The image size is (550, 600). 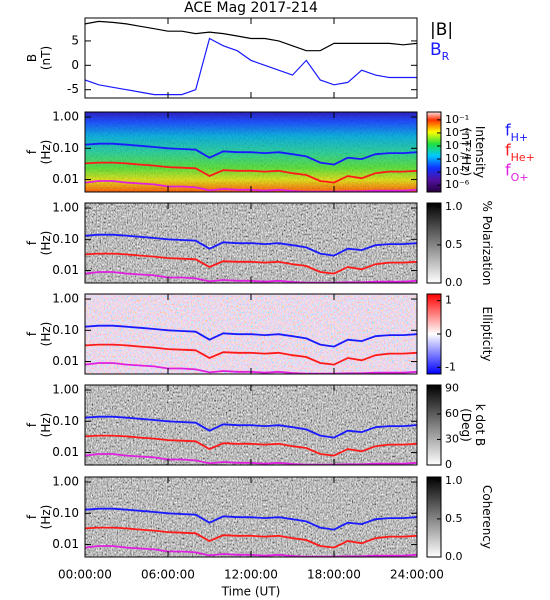 What do you see at coordinates (517, 172) in the screenshot?
I see `legend-label: fO+` at bounding box center [517, 172].